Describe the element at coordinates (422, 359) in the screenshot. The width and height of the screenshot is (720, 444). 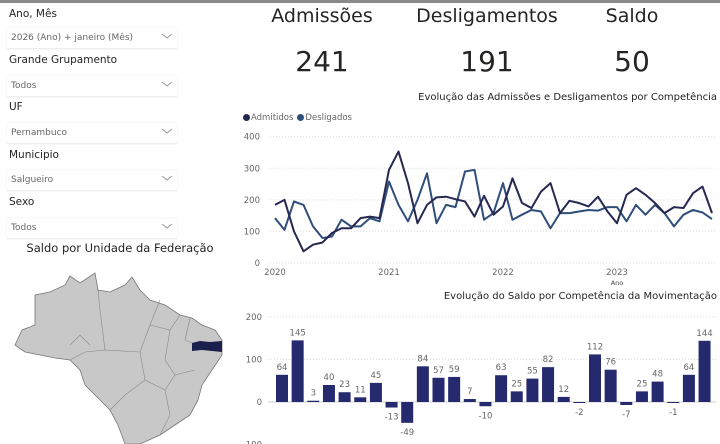
I see `data-label: 84` at that location.